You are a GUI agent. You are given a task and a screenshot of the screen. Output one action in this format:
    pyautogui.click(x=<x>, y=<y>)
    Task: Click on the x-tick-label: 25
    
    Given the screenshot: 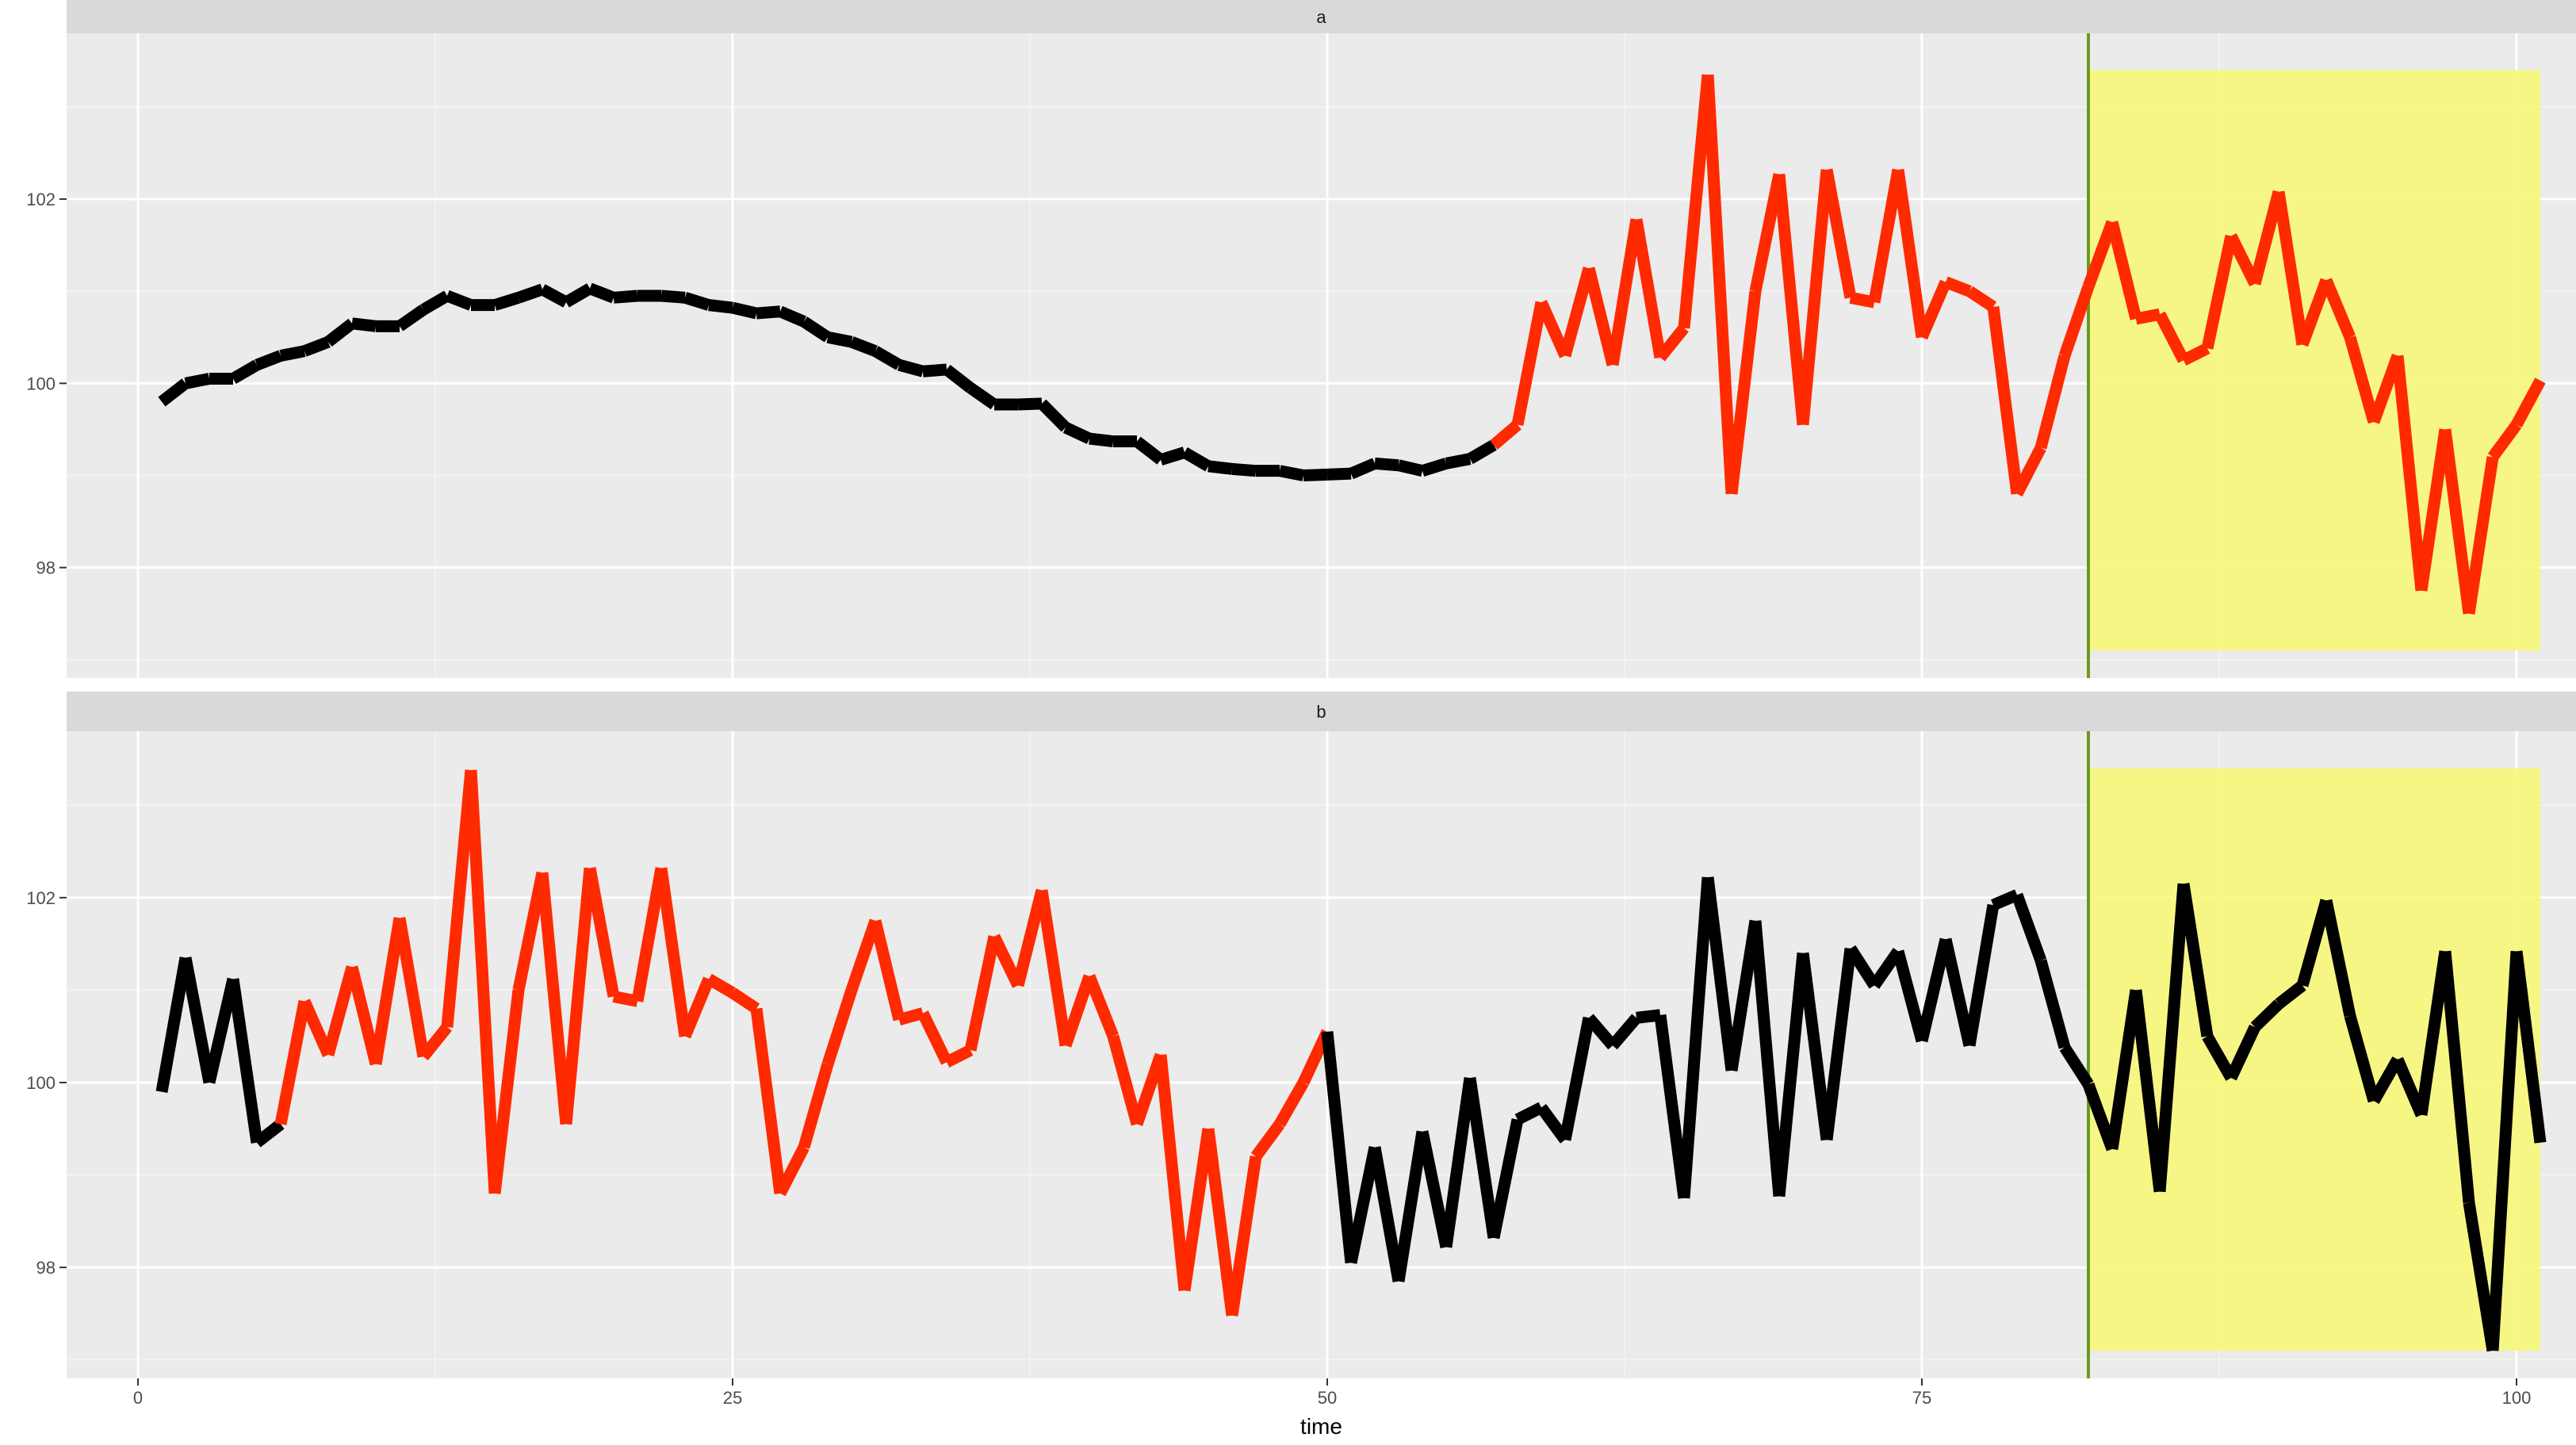 What is the action you would take?
    pyautogui.click(x=732, y=1398)
    